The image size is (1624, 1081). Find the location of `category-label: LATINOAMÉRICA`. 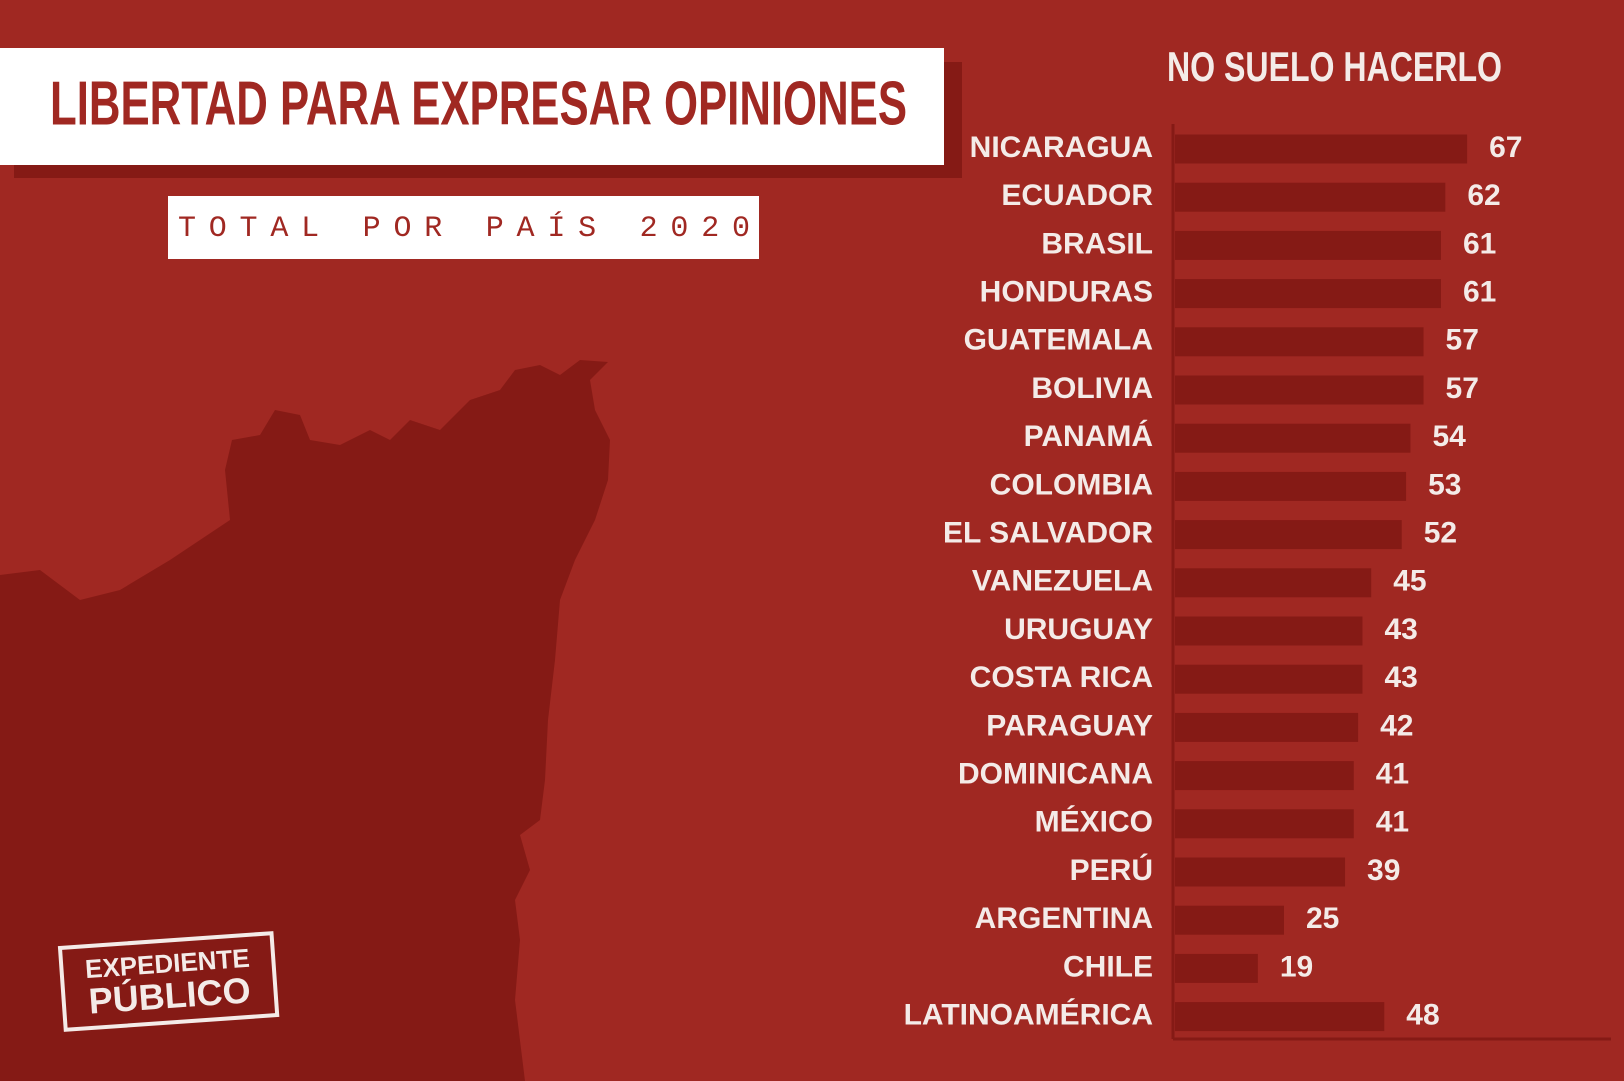

category-label: LATINOAMÉRICA is located at coordinates (1028, 1015).